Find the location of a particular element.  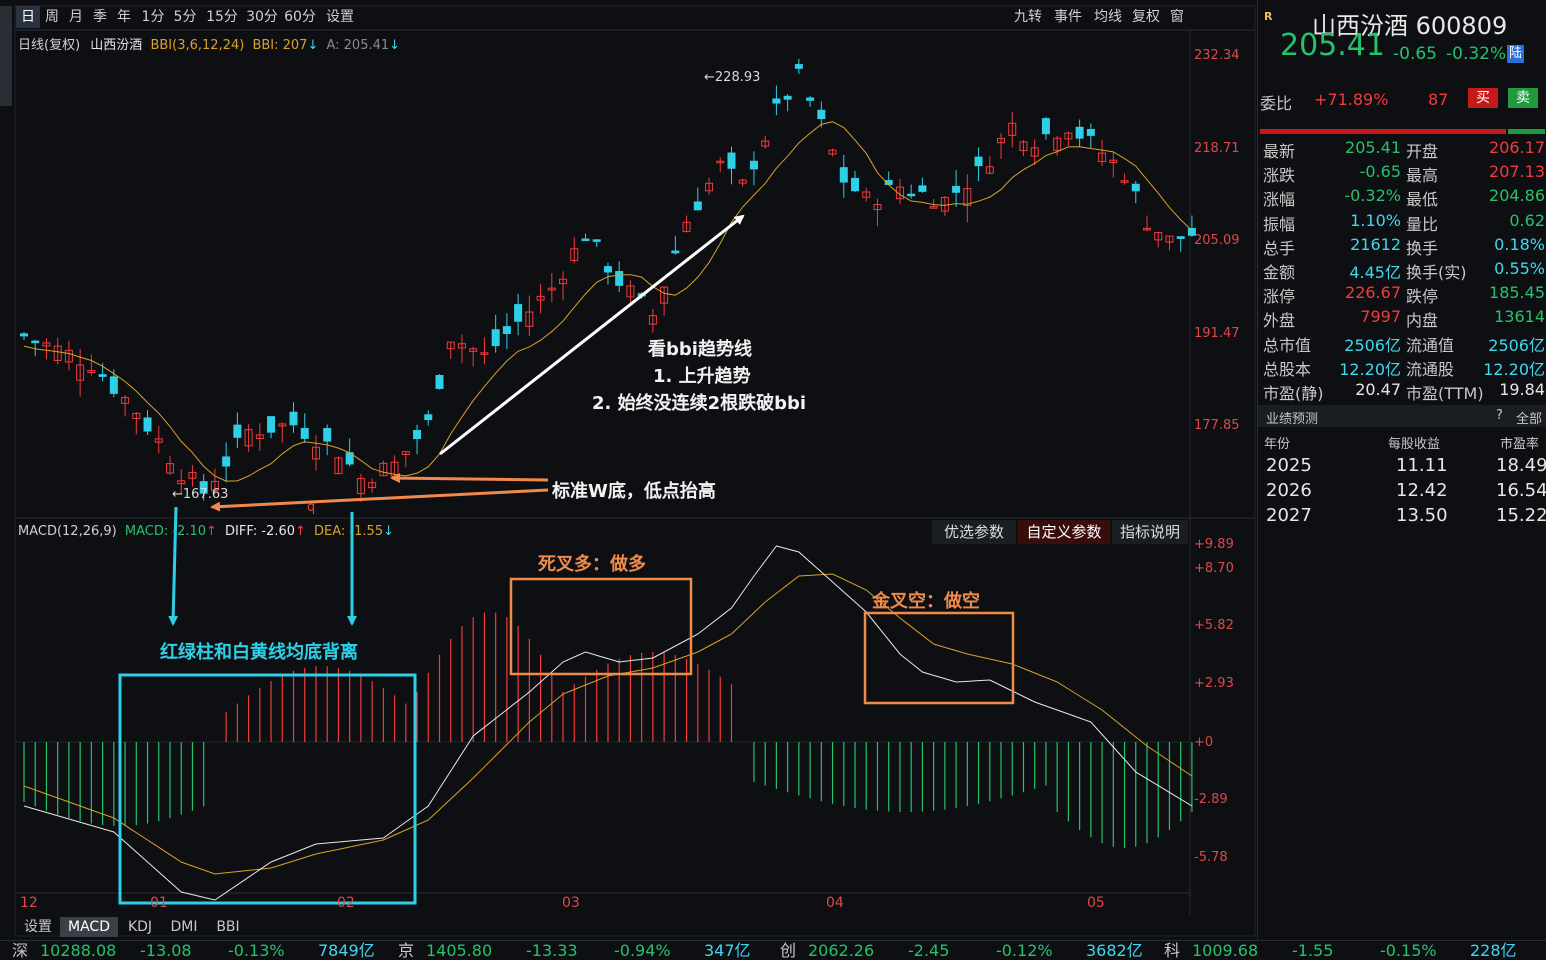

timeframe-2: 月 is located at coordinates (76, 17).